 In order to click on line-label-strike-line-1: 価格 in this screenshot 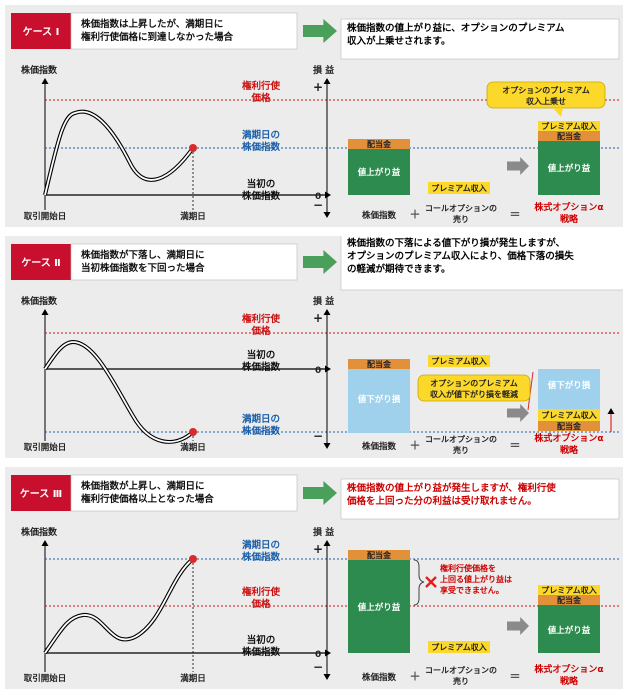, I will do `click(260, 331)`.